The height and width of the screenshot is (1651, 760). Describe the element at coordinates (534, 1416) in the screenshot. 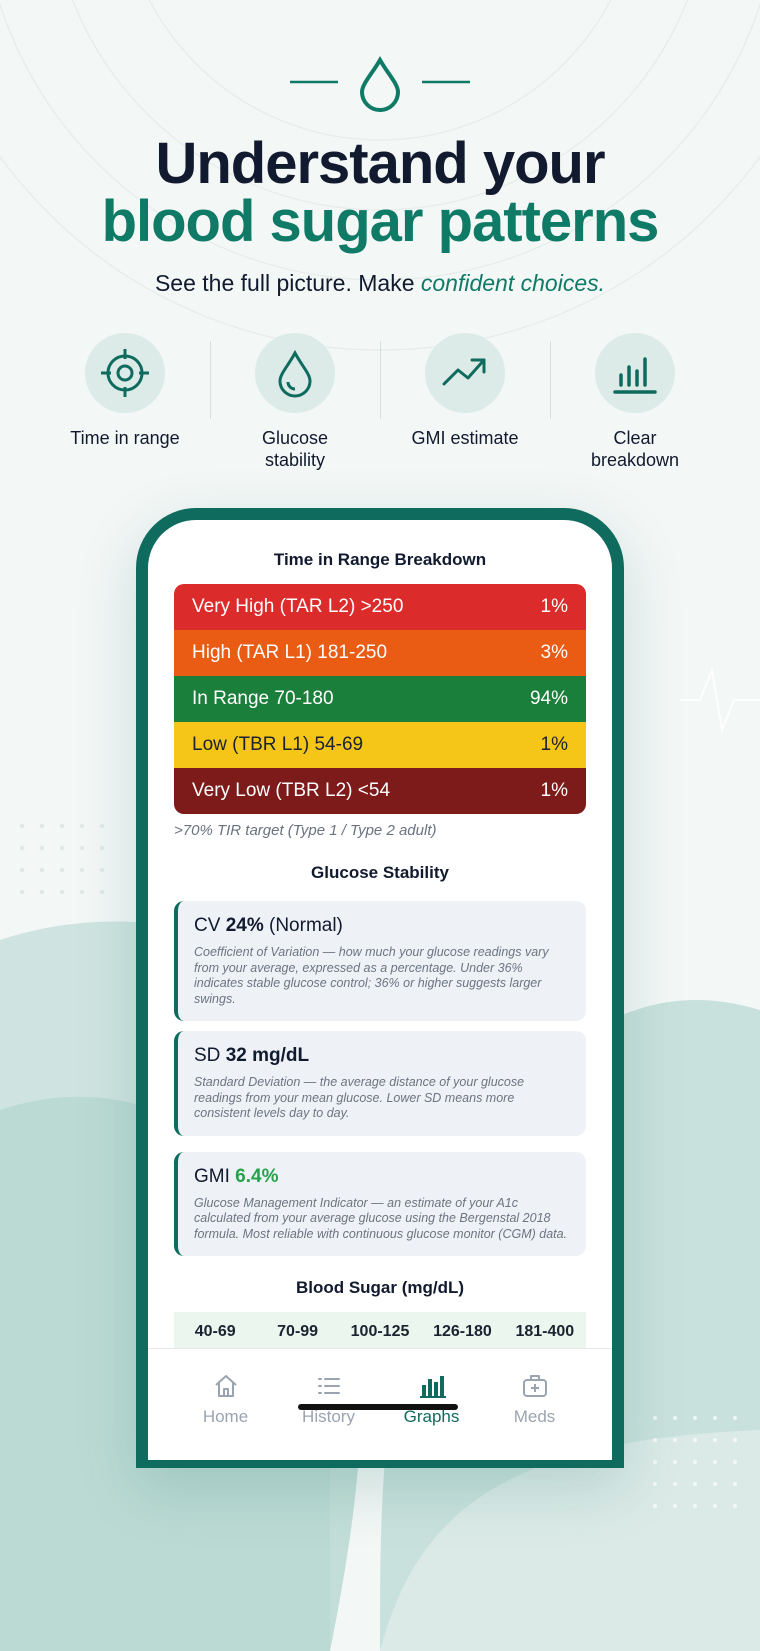

I see `tab-label: Meds` at that location.